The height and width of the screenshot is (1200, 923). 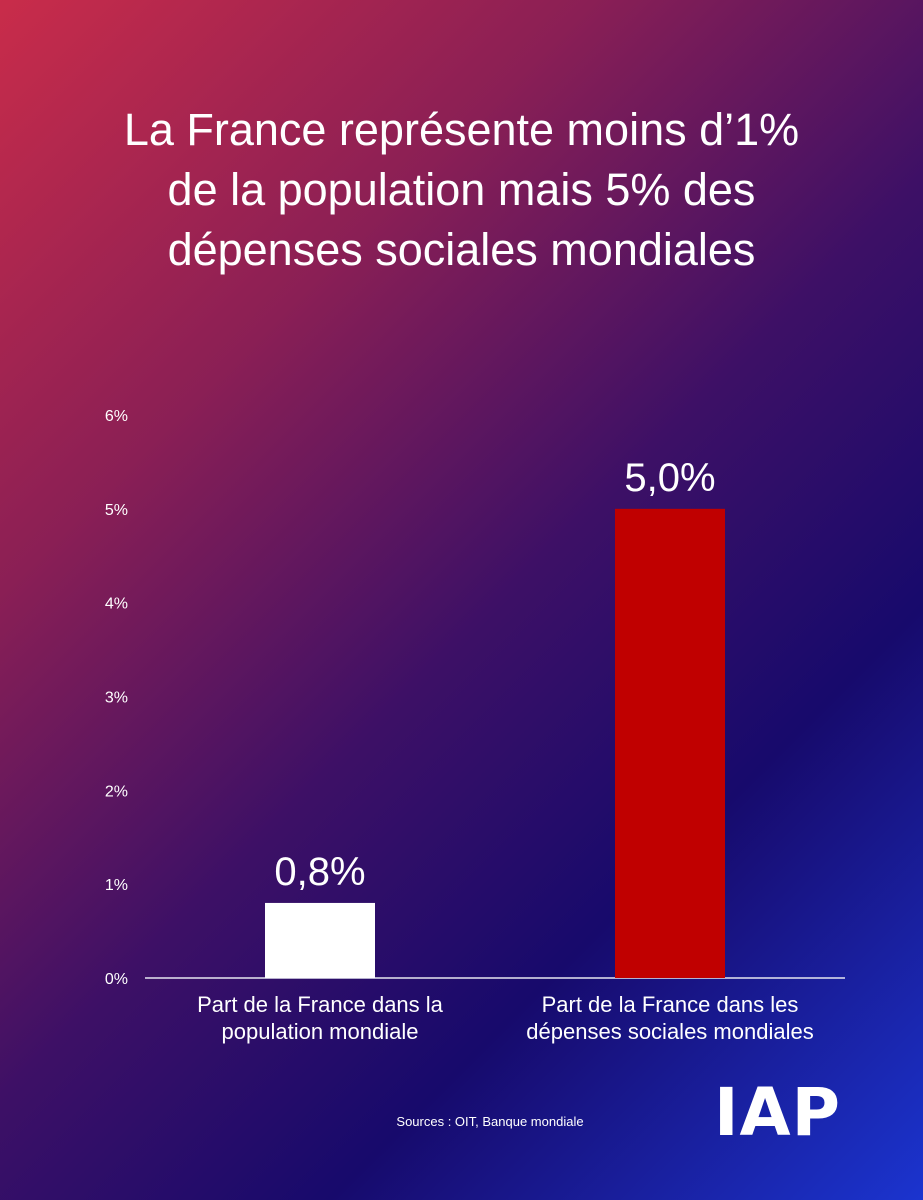 What do you see at coordinates (319, 872) in the screenshot?
I see `data-label: 0,8%` at bounding box center [319, 872].